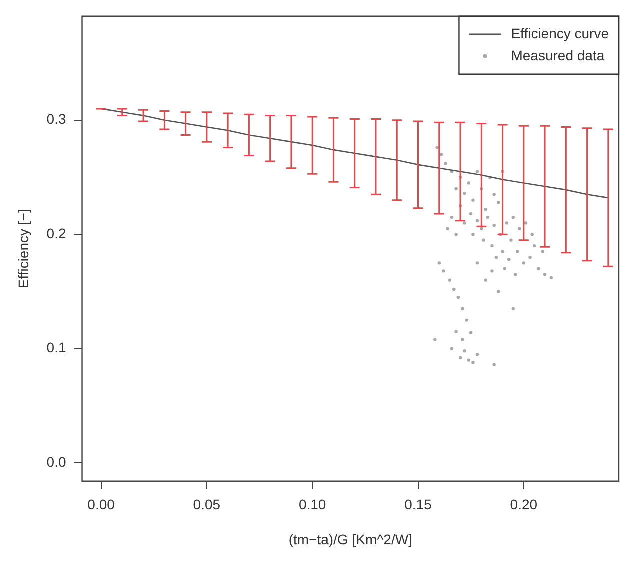  What do you see at coordinates (560, 33) in the screenshot?
I see `legend-label: Efficiency curve` at bounding box center [560, 33].